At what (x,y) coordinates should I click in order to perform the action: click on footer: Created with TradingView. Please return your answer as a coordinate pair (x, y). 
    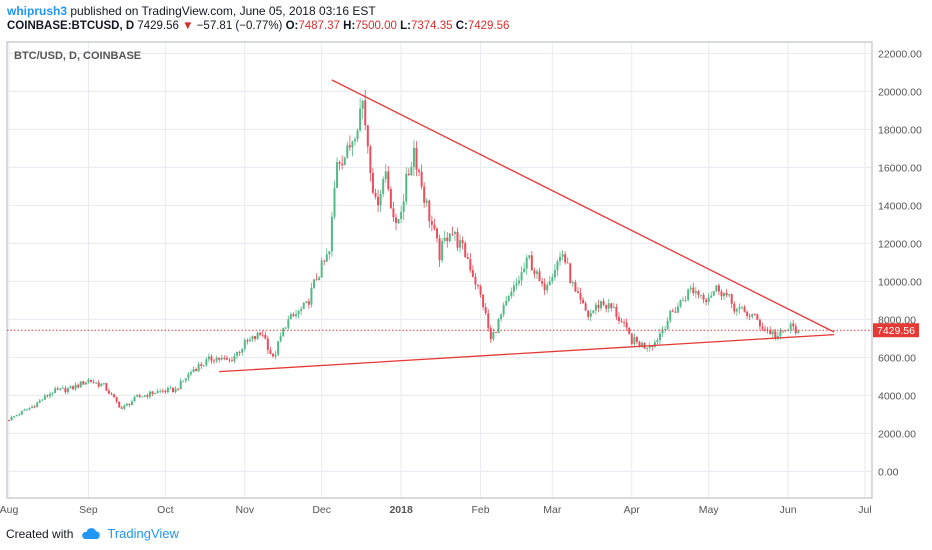
    Looking at the image, I should click on (92, 533).